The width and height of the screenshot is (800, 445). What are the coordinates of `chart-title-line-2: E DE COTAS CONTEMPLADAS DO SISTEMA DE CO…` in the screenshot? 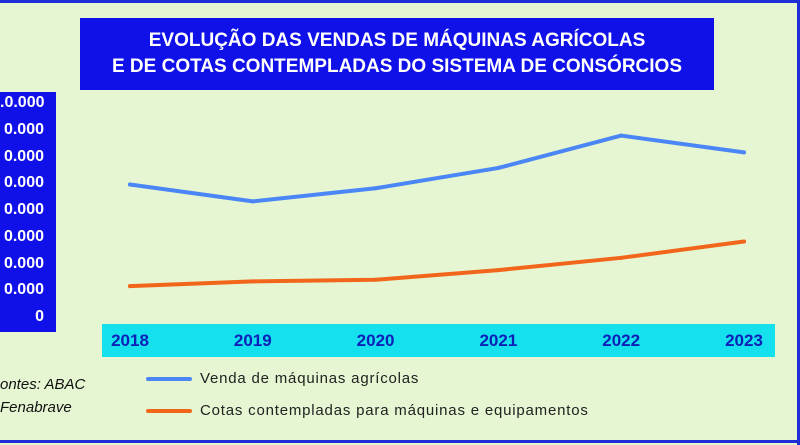 It's located at (397, 66).